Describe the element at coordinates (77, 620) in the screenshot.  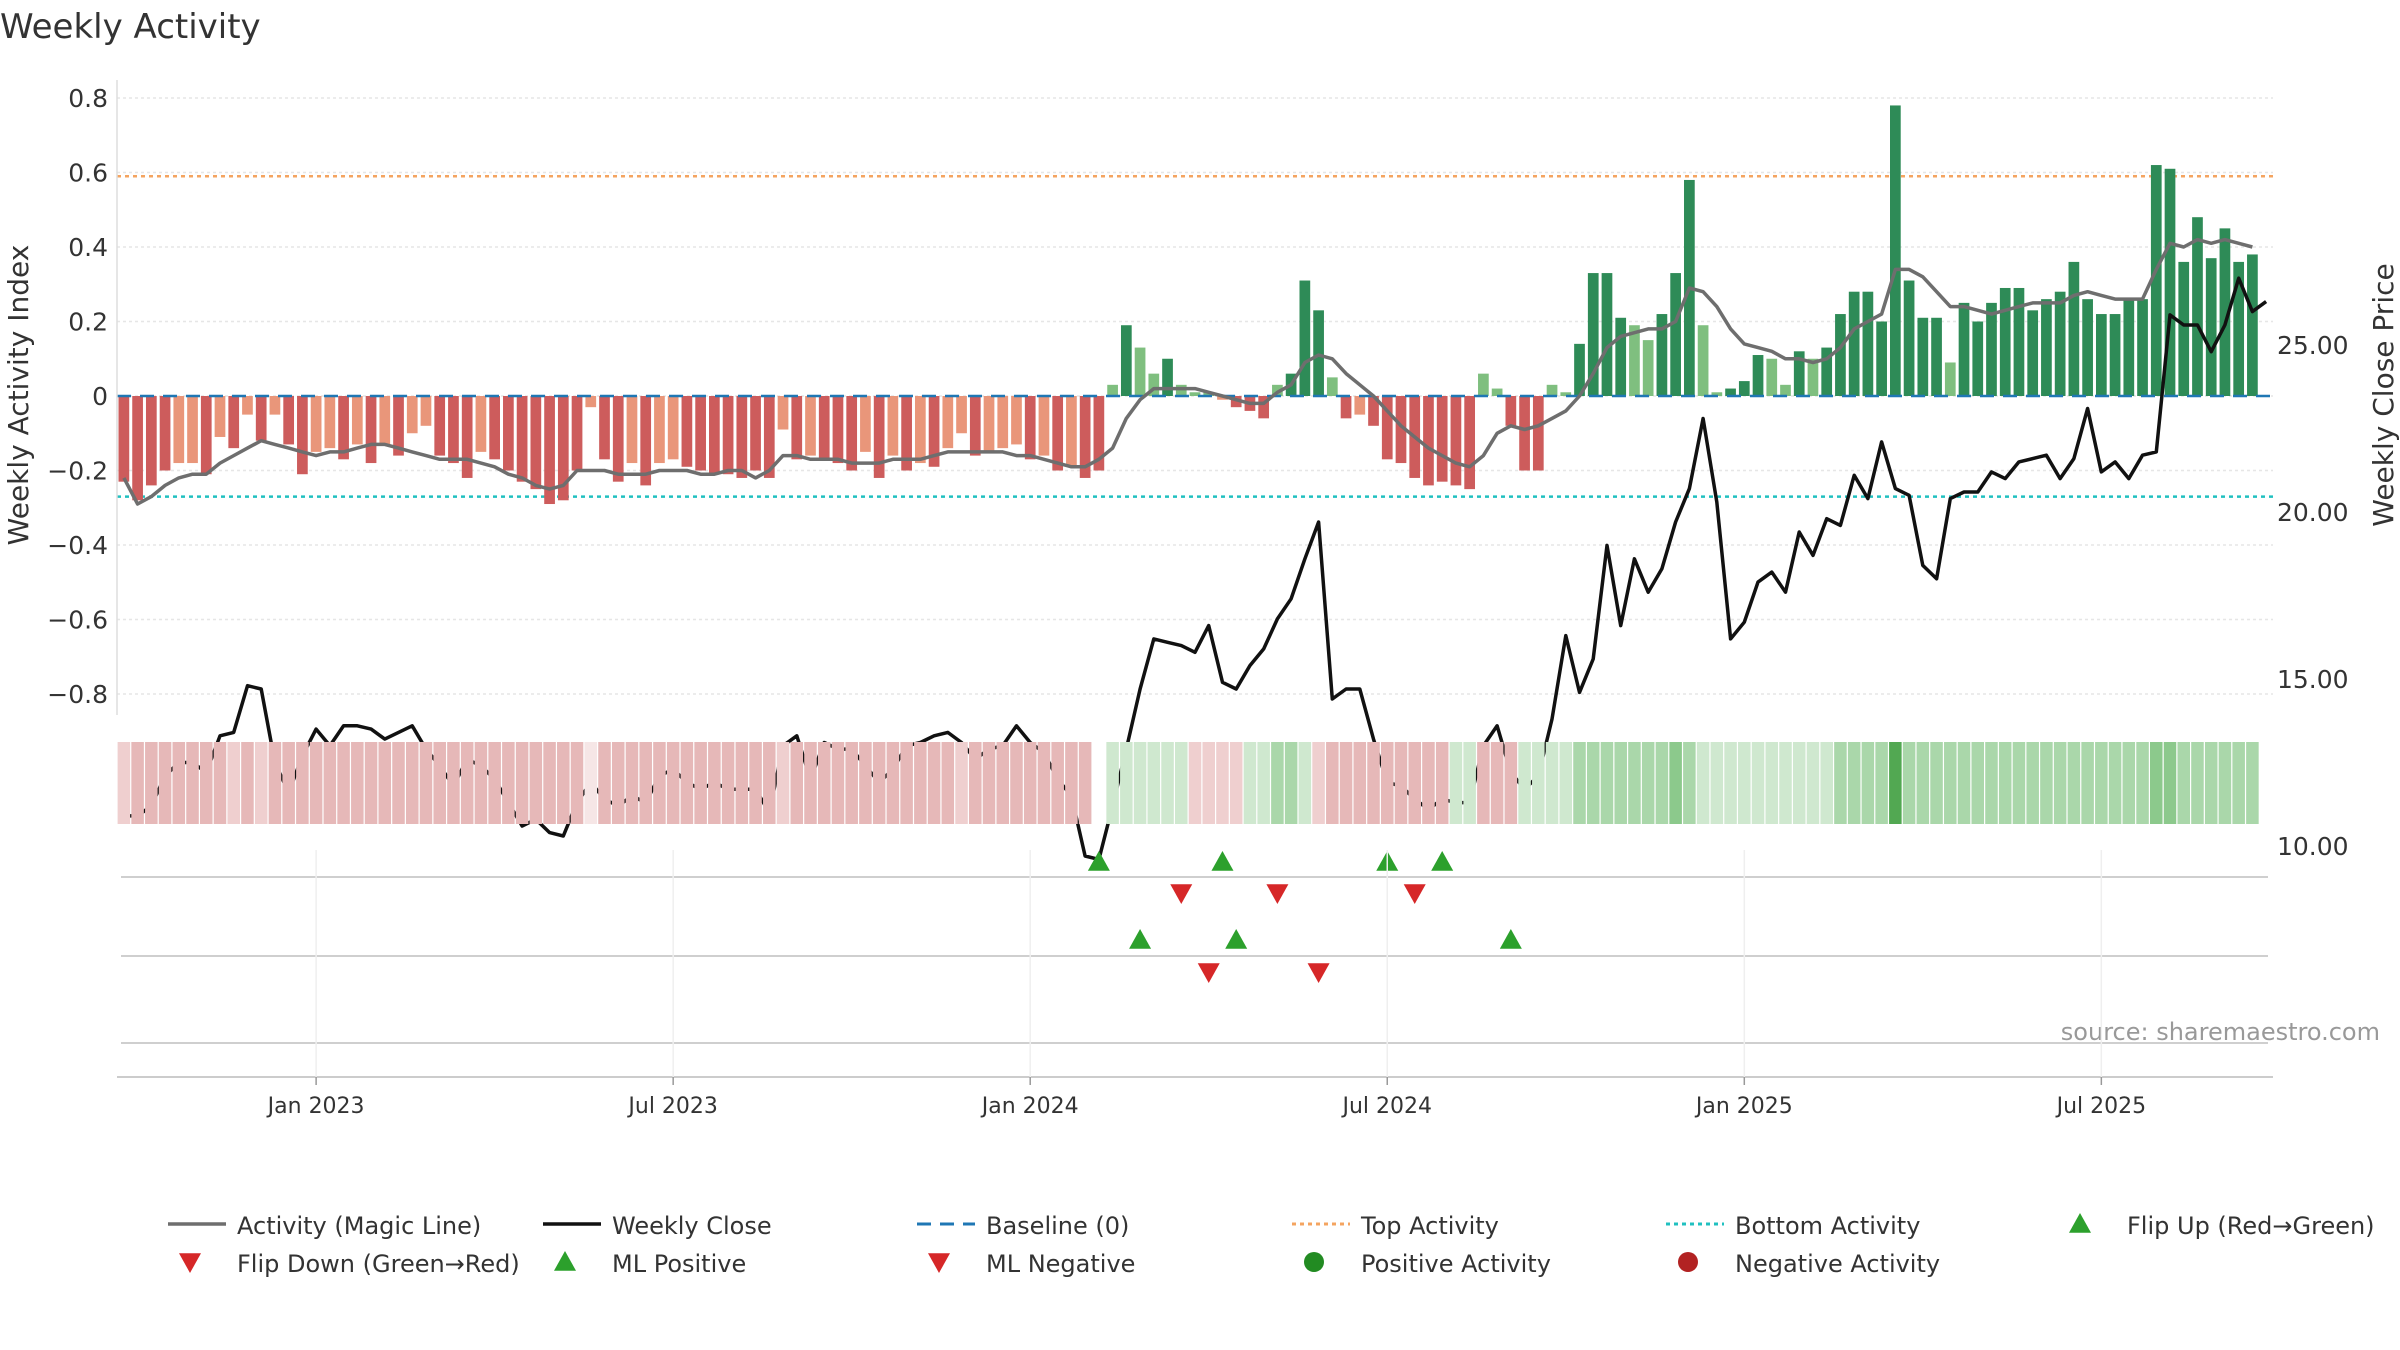
I see `y-tick-label: −0.6` at that location.